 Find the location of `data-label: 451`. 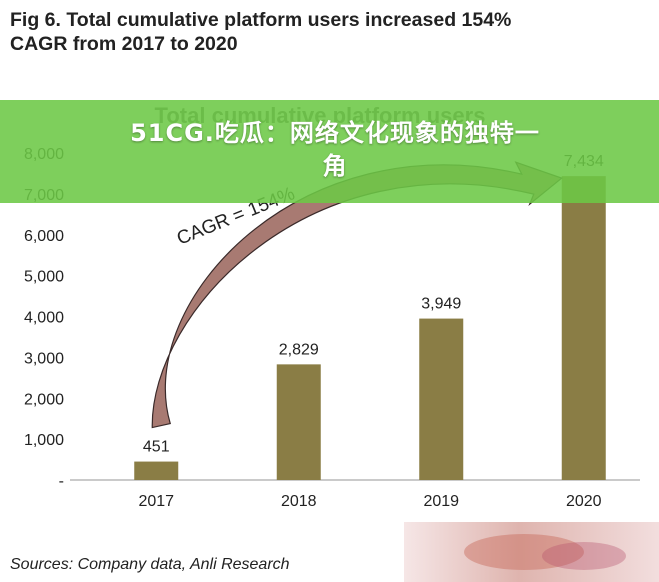

data-label: 451 is located at coordinates (156, 447).